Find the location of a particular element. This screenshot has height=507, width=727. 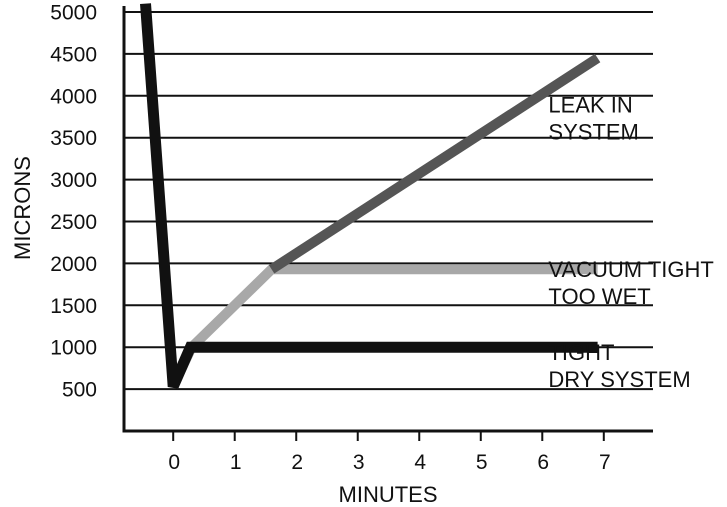

y-tick-label: 3500 is located at coordinates (73, 138).